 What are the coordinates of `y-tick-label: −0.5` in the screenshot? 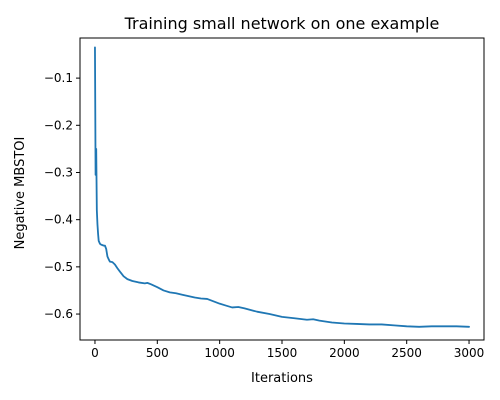 It's located at (58, 267).